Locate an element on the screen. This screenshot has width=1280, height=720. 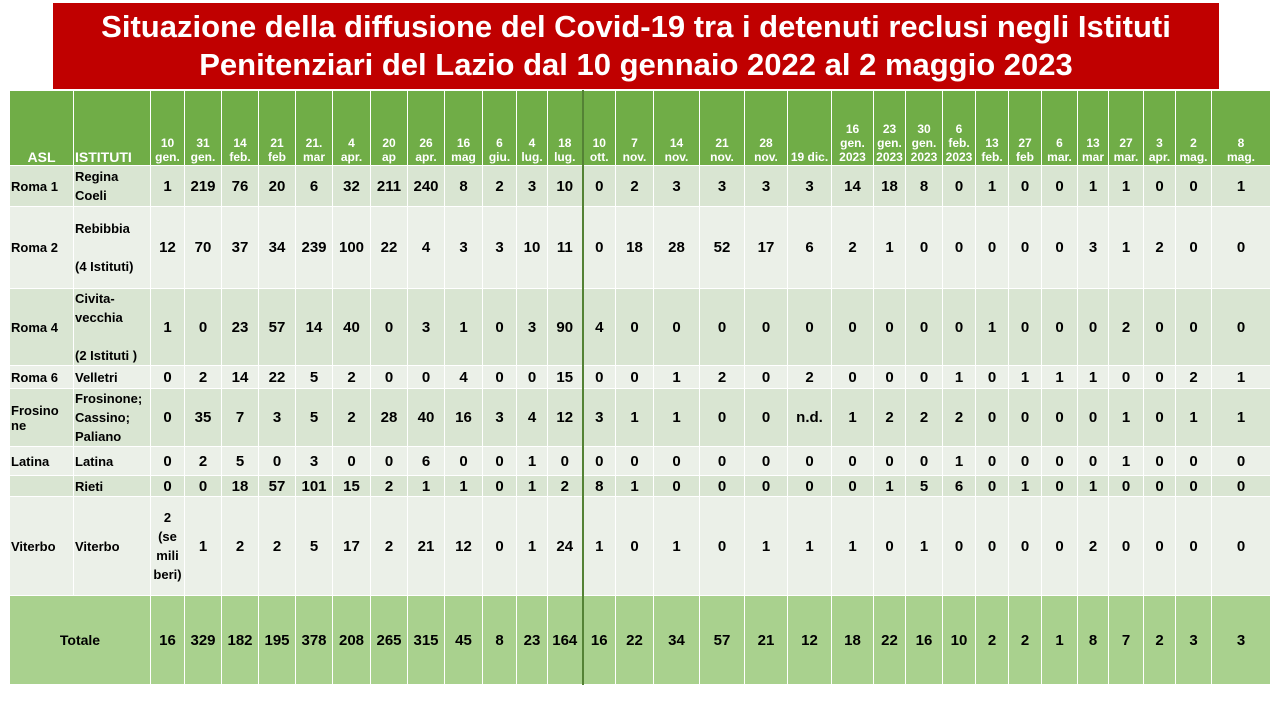
asl-cell is located at coordinates (41, 486).